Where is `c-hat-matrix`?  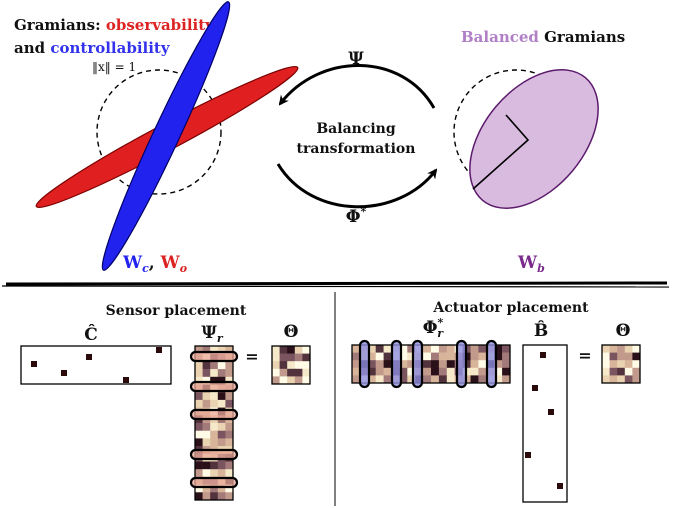
c-hat-matrix is located at coordinates (96, 365).